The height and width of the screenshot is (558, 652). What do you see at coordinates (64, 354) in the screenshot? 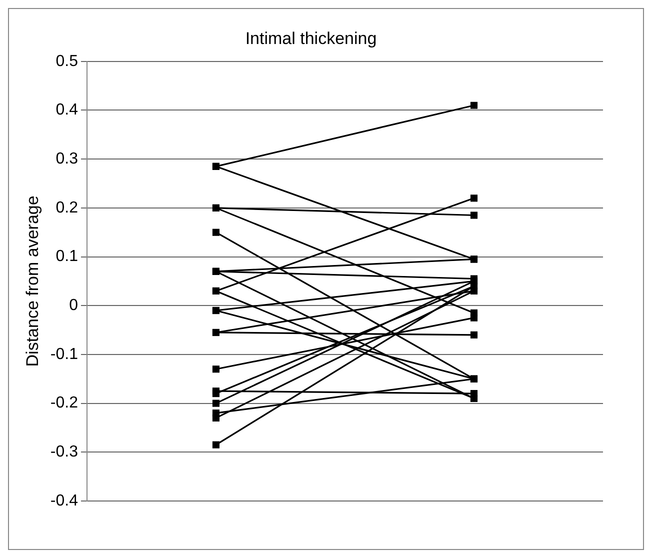
I see `y-tick-label: -0.1` at bounding box center [64, 354].